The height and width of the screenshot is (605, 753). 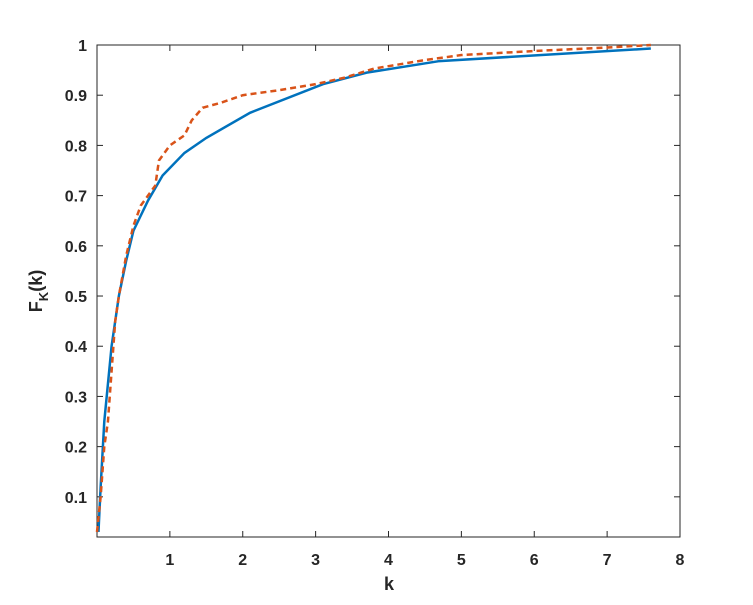 What do you see at coordinates (388, 560) in the screenshot?
I see `x-tick-label: 4` at bounding box center [388, 560].